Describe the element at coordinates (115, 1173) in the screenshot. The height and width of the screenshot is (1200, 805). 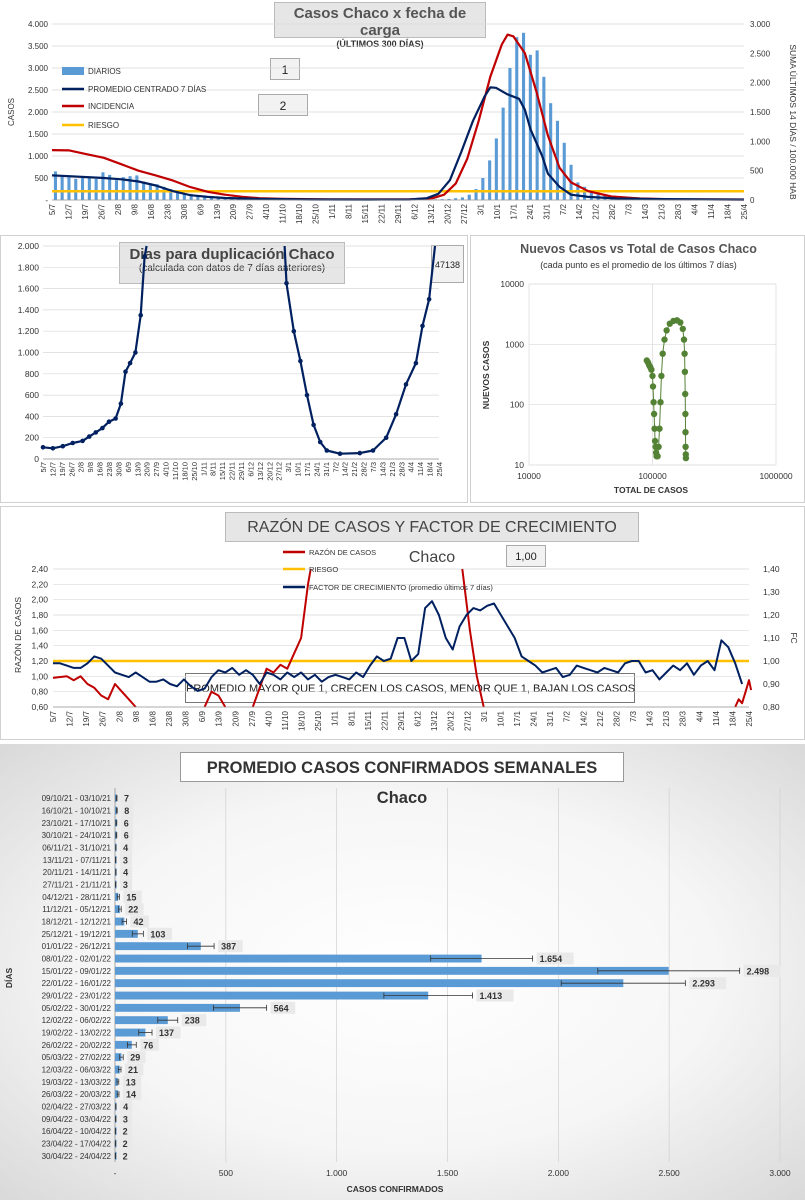
I see `sem-xtick-0: -` at that location.